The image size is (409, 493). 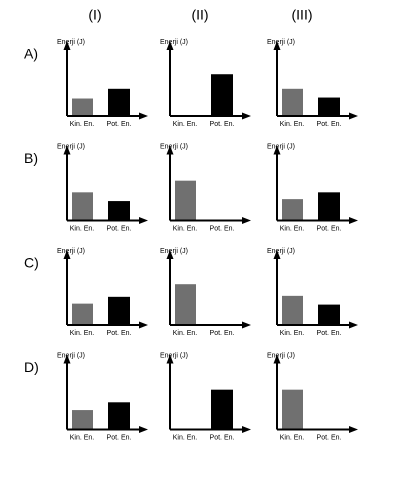 What do you see at coordinates (199, 15) in the screenshot?
I see `column-header: (II)` at bounding box center [199, 15].